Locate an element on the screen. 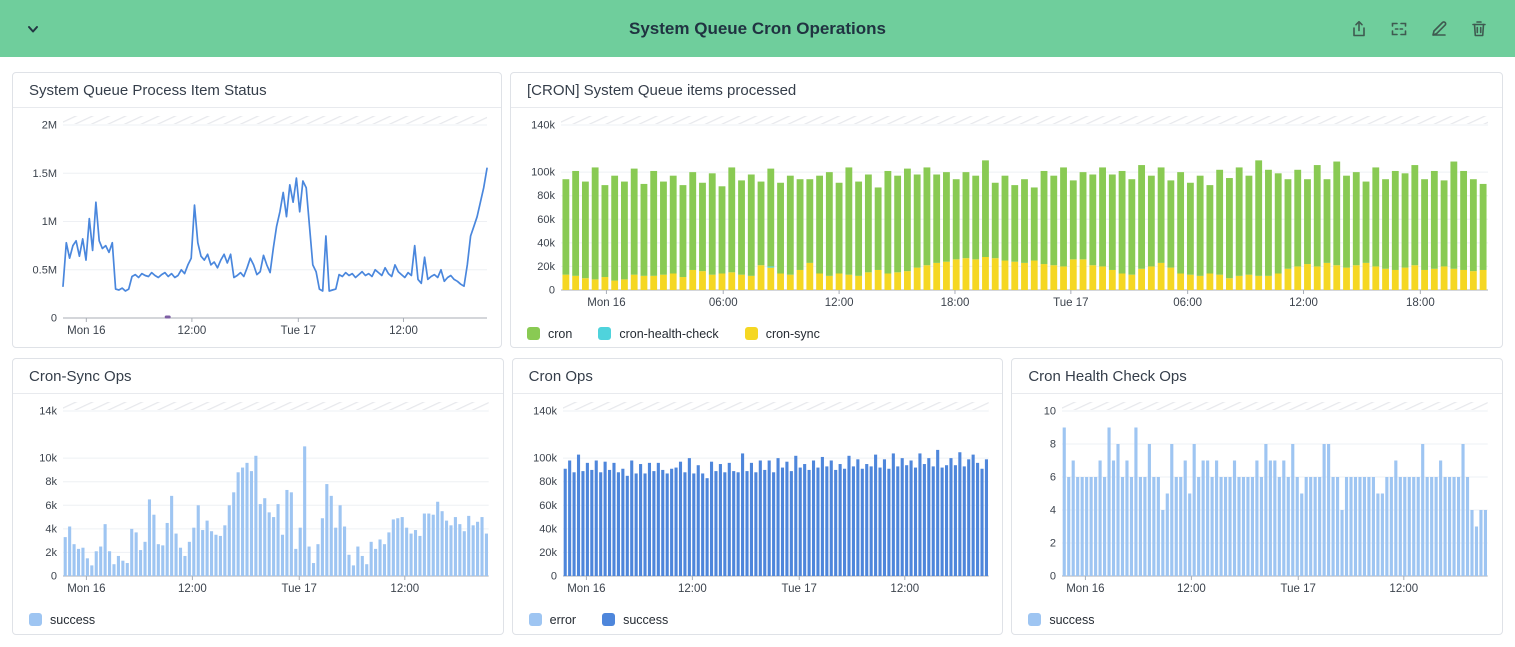 This screenshot has width=1515, height=647. edit-button is located at coordinates (1439, 29).